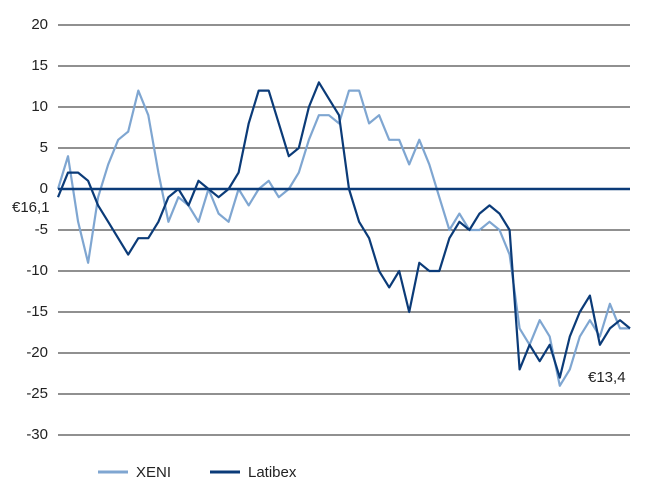  Describe the element at coordinates (44, 147) in the screenshot. I see `y-tick-label: 5` at that location.